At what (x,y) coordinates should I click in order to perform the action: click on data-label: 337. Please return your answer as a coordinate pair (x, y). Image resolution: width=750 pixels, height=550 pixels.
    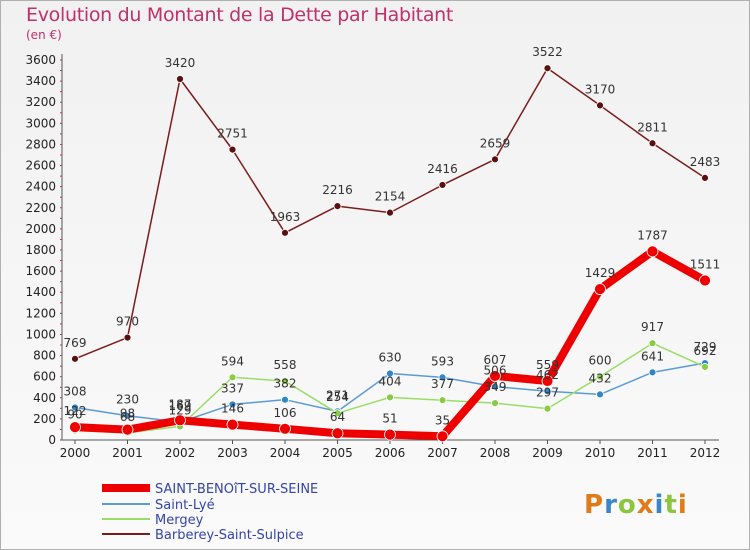
    Looking at the image, I should click on (232, 388).